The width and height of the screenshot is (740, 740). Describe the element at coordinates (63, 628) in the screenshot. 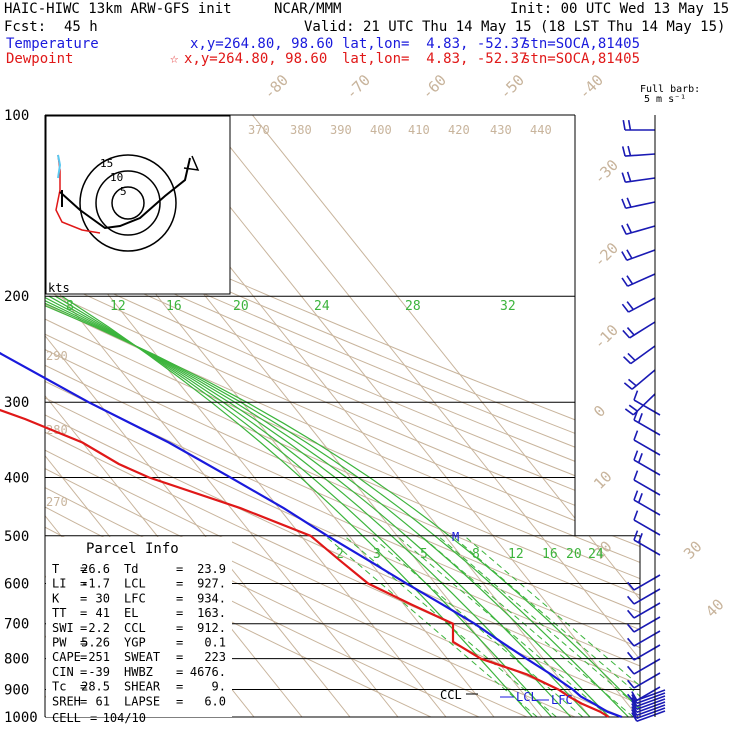

I see `parcel-label: SWI` at that location.